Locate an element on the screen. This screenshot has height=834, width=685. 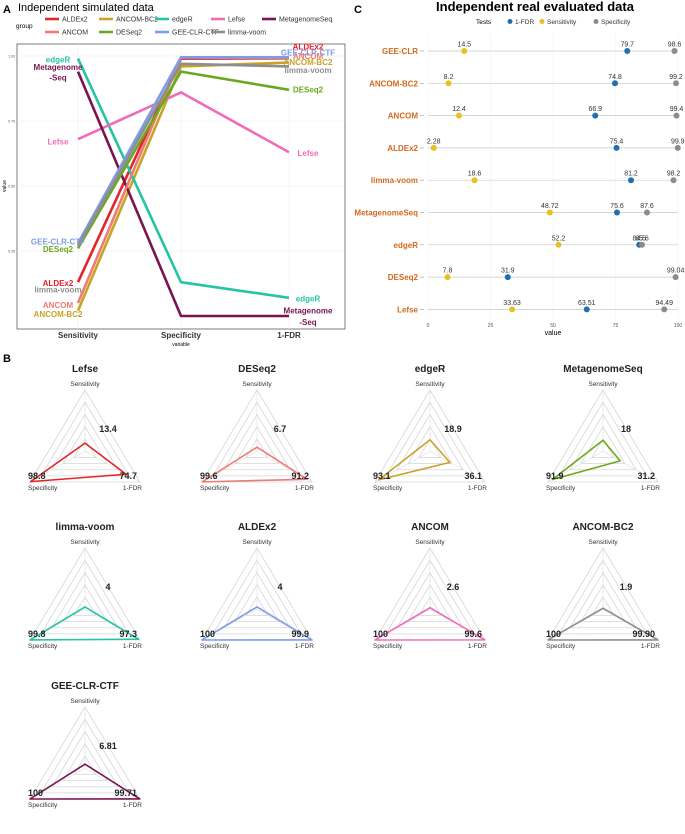
dot-specificity-lefse is located at coordinates (664, 309).